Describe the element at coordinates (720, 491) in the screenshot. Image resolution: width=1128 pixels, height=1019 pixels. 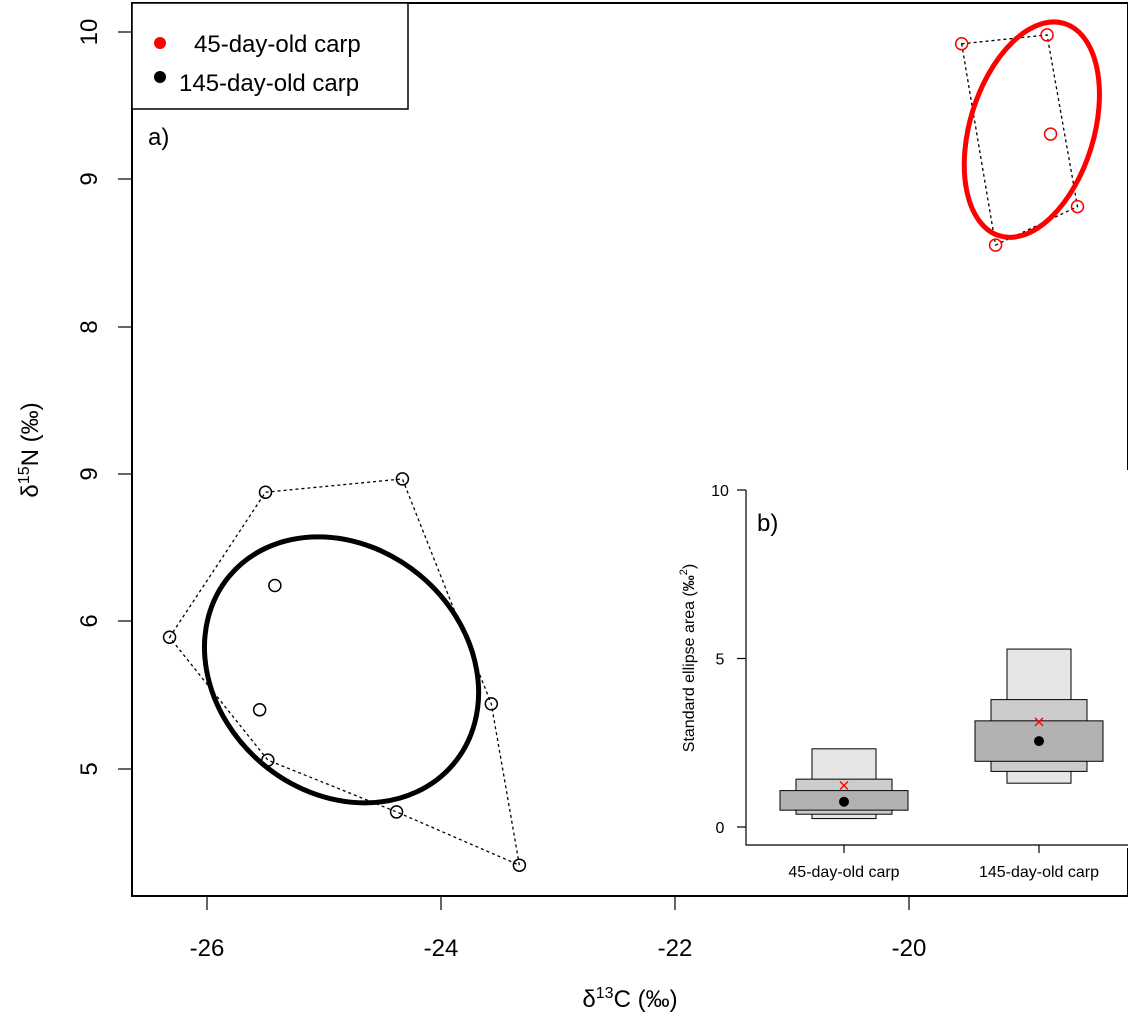
I see `inset-y-tick-label: 10` at that location.